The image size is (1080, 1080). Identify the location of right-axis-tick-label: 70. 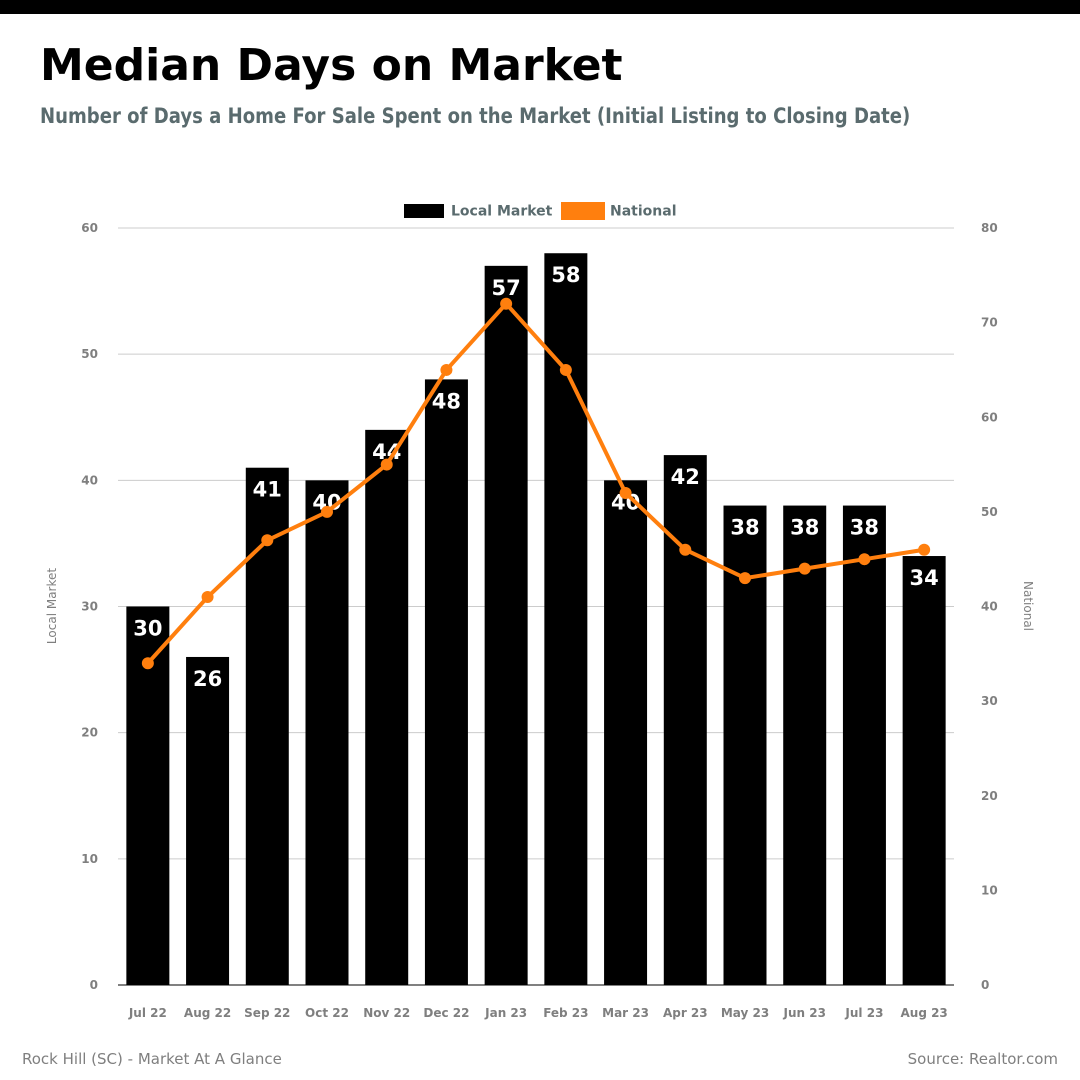
(989, 323).